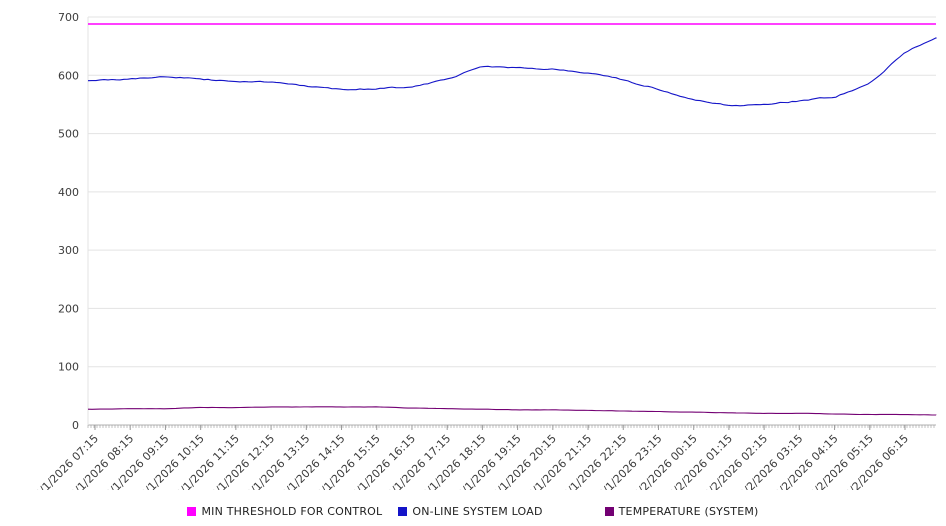  I want to click on y-tick-label: 400, so click(68, 192).